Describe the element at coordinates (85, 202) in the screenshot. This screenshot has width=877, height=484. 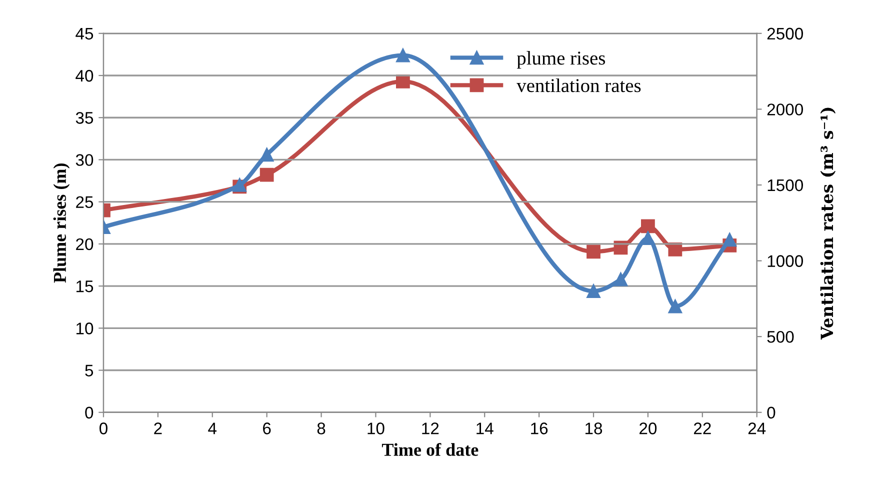
I see `y-tick-label: 25` at that location.